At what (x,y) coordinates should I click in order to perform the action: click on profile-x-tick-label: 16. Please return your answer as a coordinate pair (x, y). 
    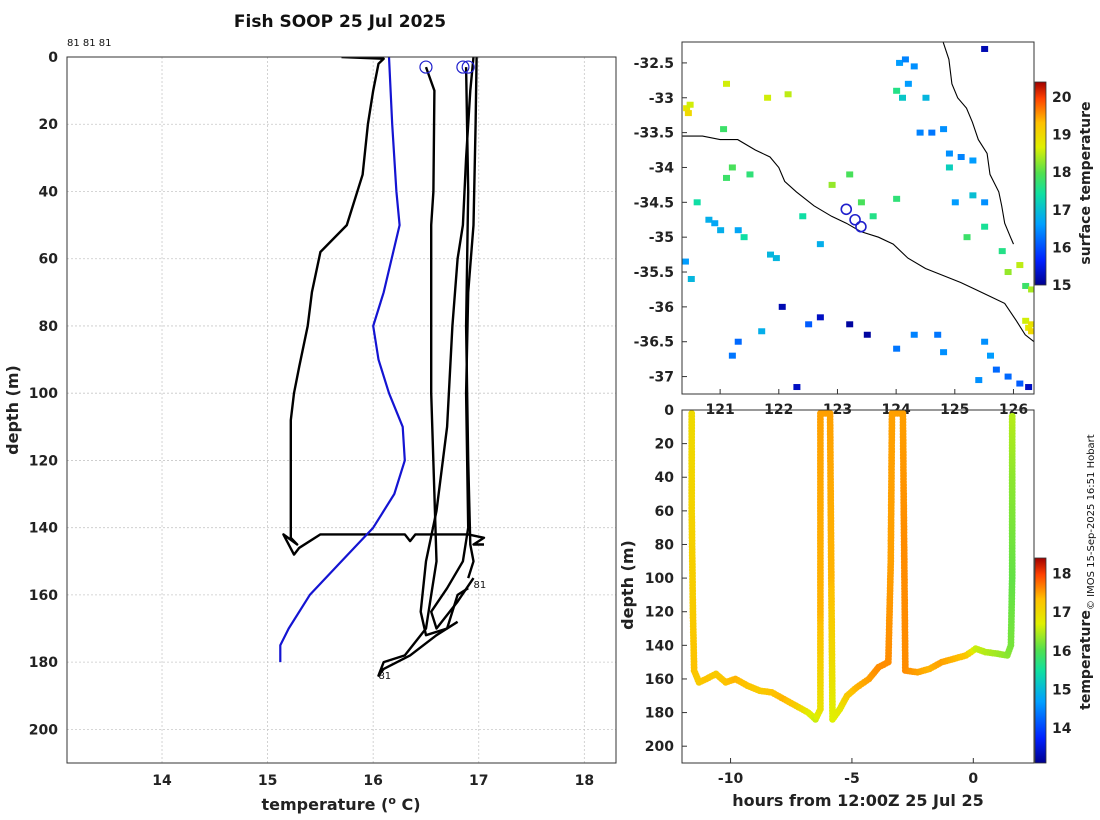
    Looking at the image, I should click on (372, 781).